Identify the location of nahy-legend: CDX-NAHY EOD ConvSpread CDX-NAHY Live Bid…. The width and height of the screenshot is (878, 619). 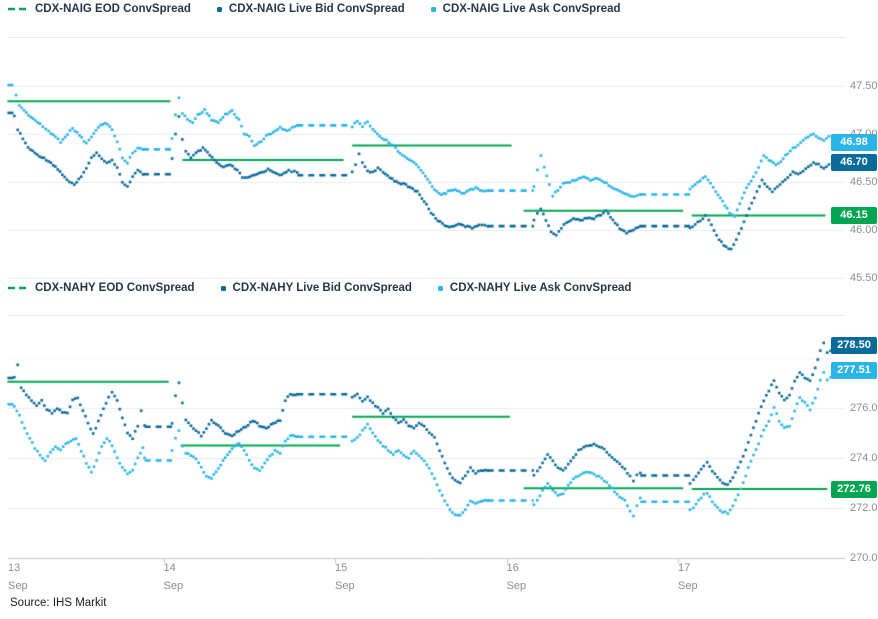
(319, 288).